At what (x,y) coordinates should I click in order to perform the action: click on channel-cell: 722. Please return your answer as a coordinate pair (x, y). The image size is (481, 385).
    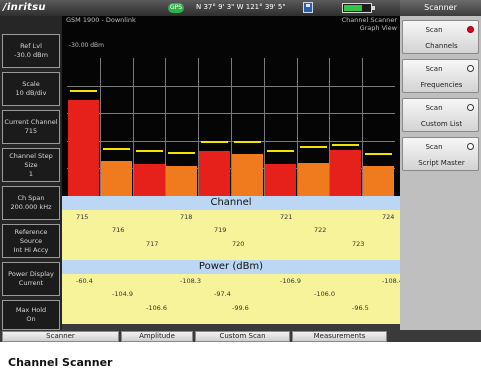
    Looking at the image, I should click on (320, 230).